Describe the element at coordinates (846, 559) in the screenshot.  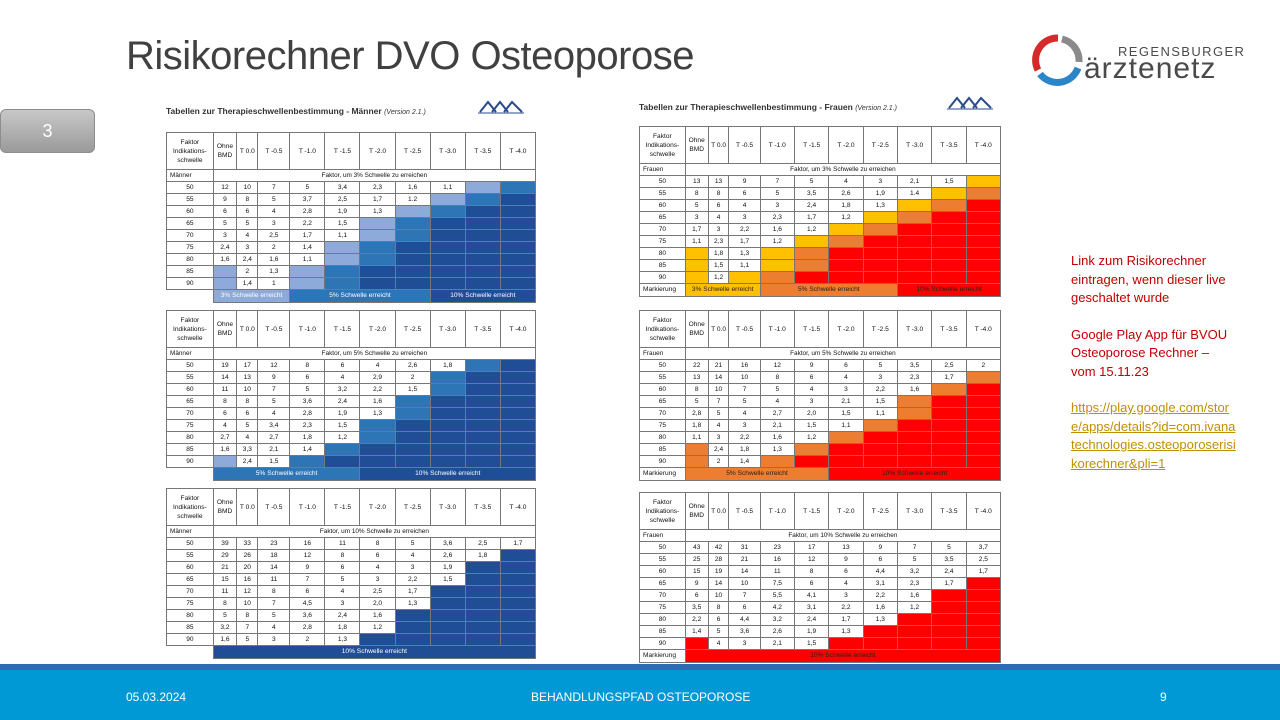
I see `value-cell: 9` at that location.